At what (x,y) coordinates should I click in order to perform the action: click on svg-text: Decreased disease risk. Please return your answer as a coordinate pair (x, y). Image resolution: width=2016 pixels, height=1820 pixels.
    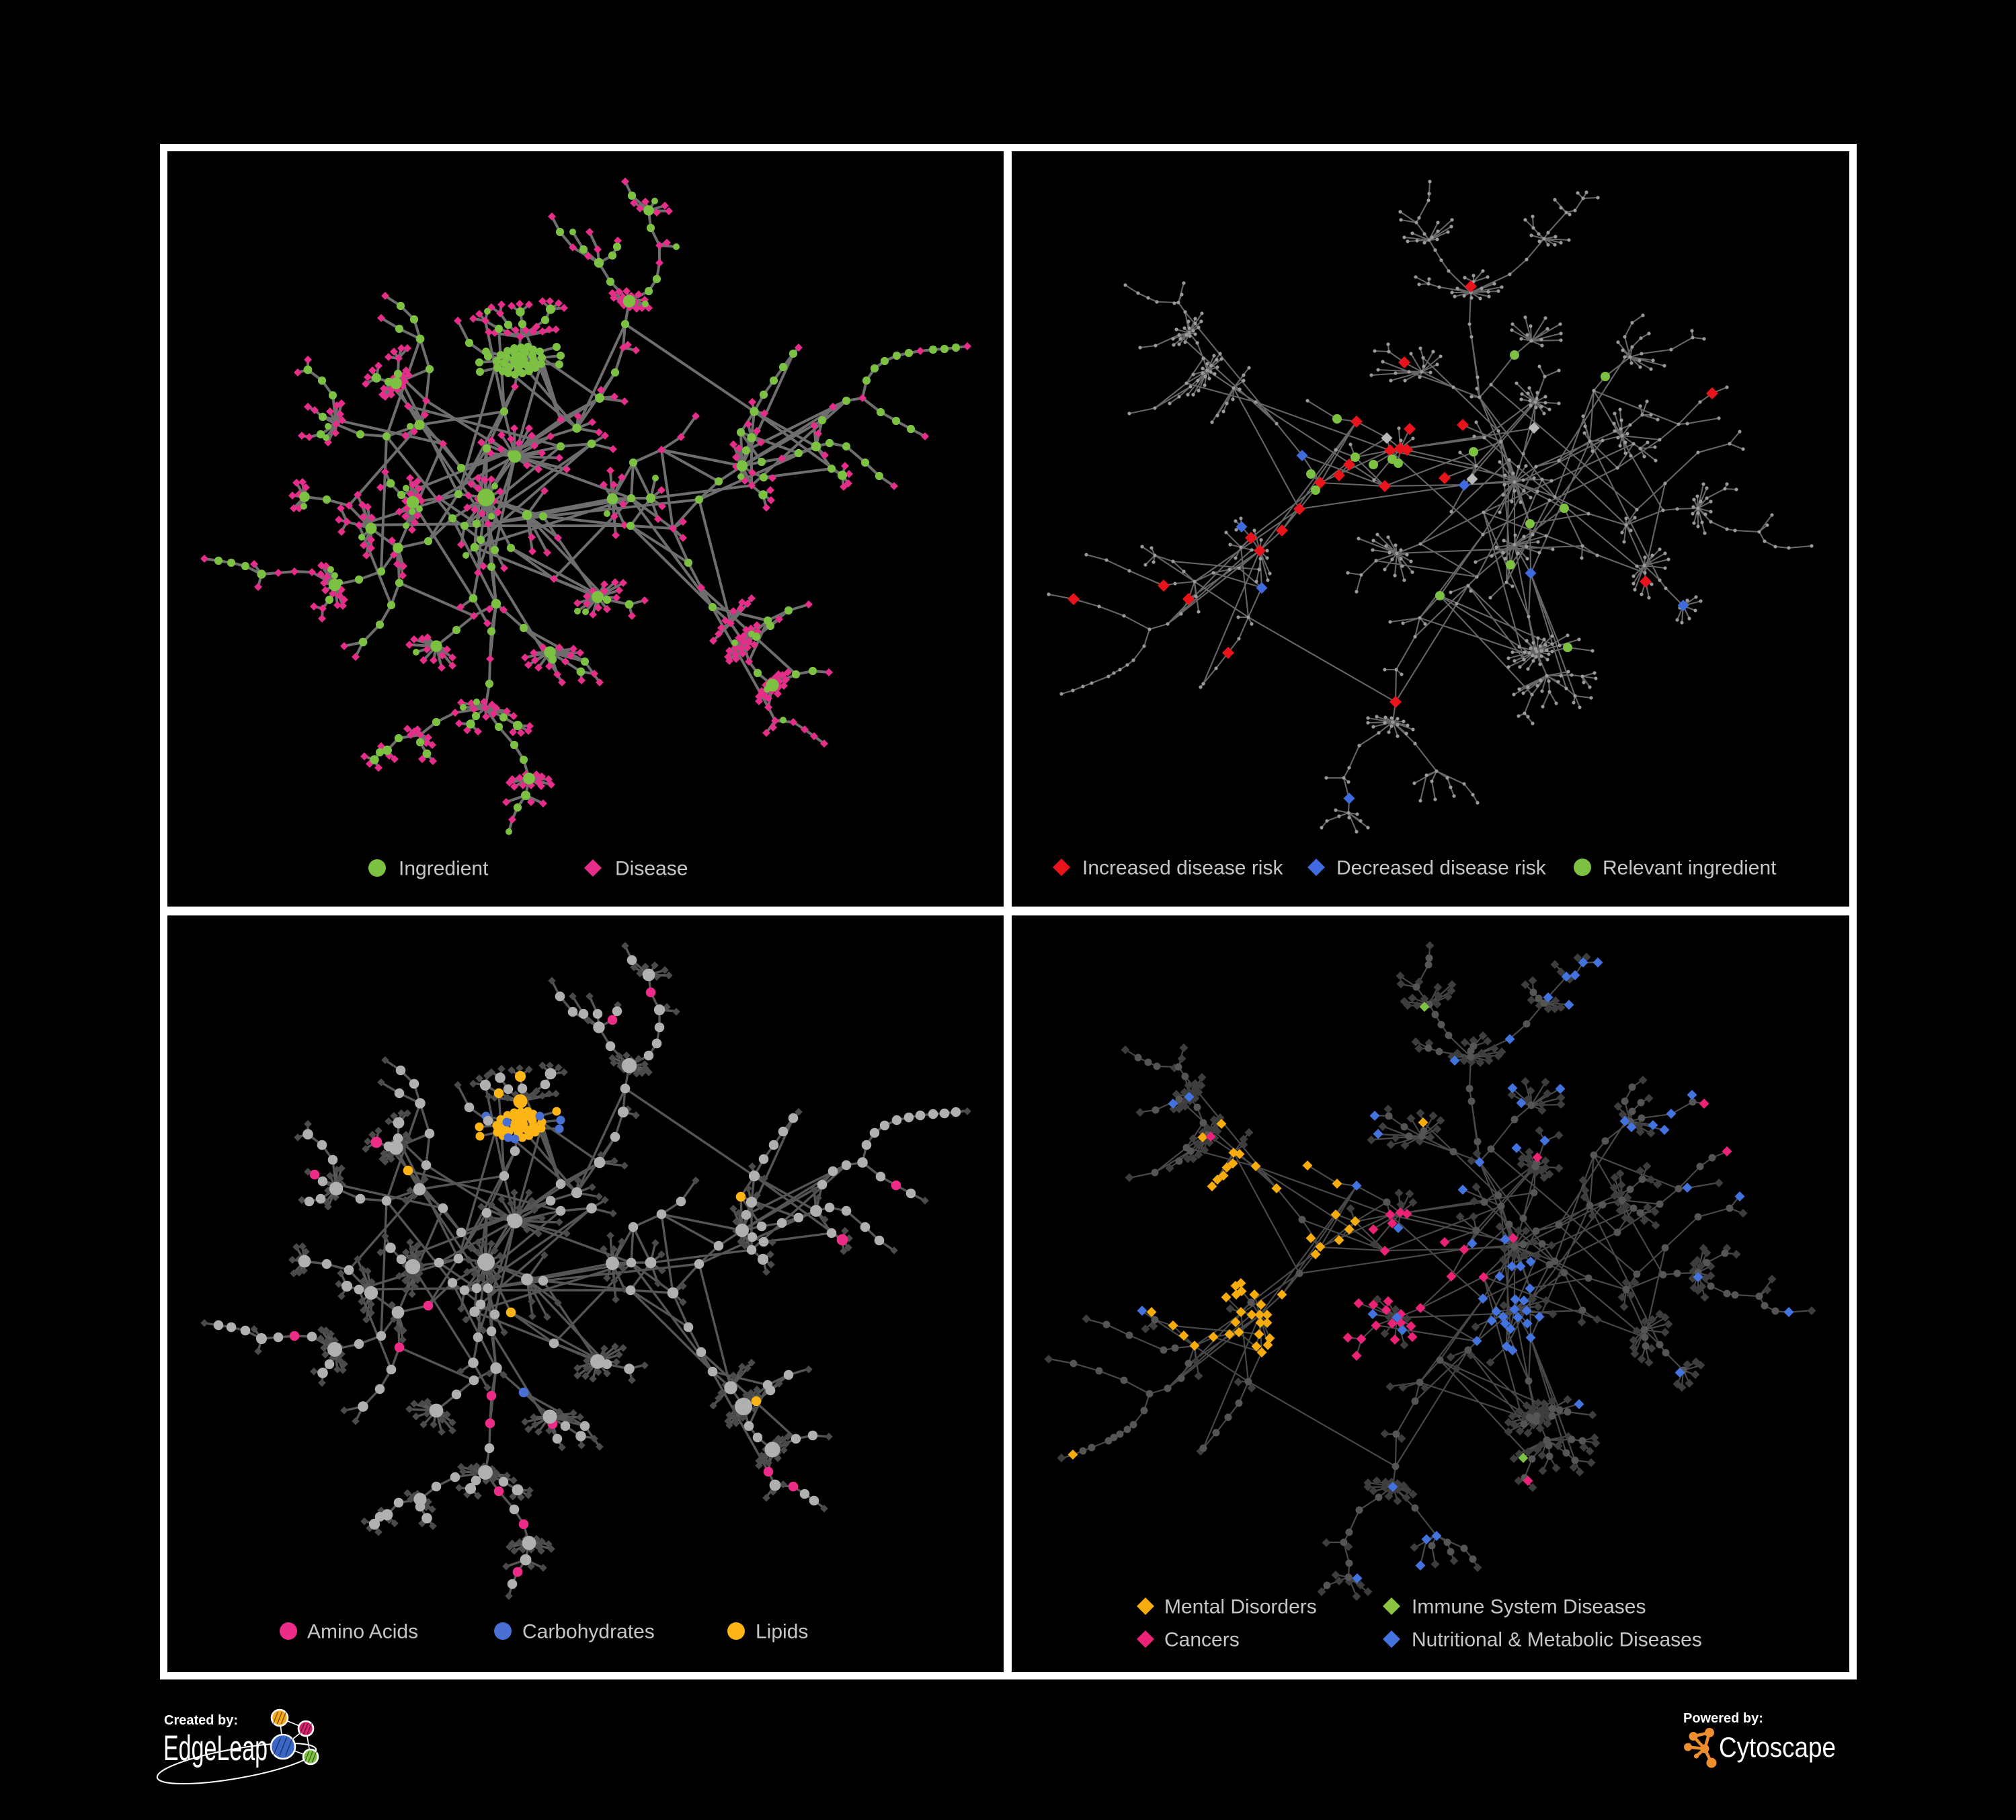
    Looking at the image, I should click on (1441, 868).